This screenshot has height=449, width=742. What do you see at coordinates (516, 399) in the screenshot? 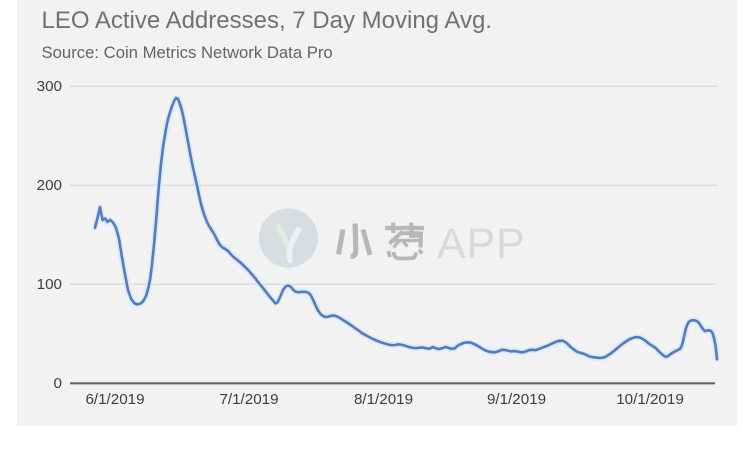
I see `svg-text: 9/1/2019` at bounding box center [516, 399].